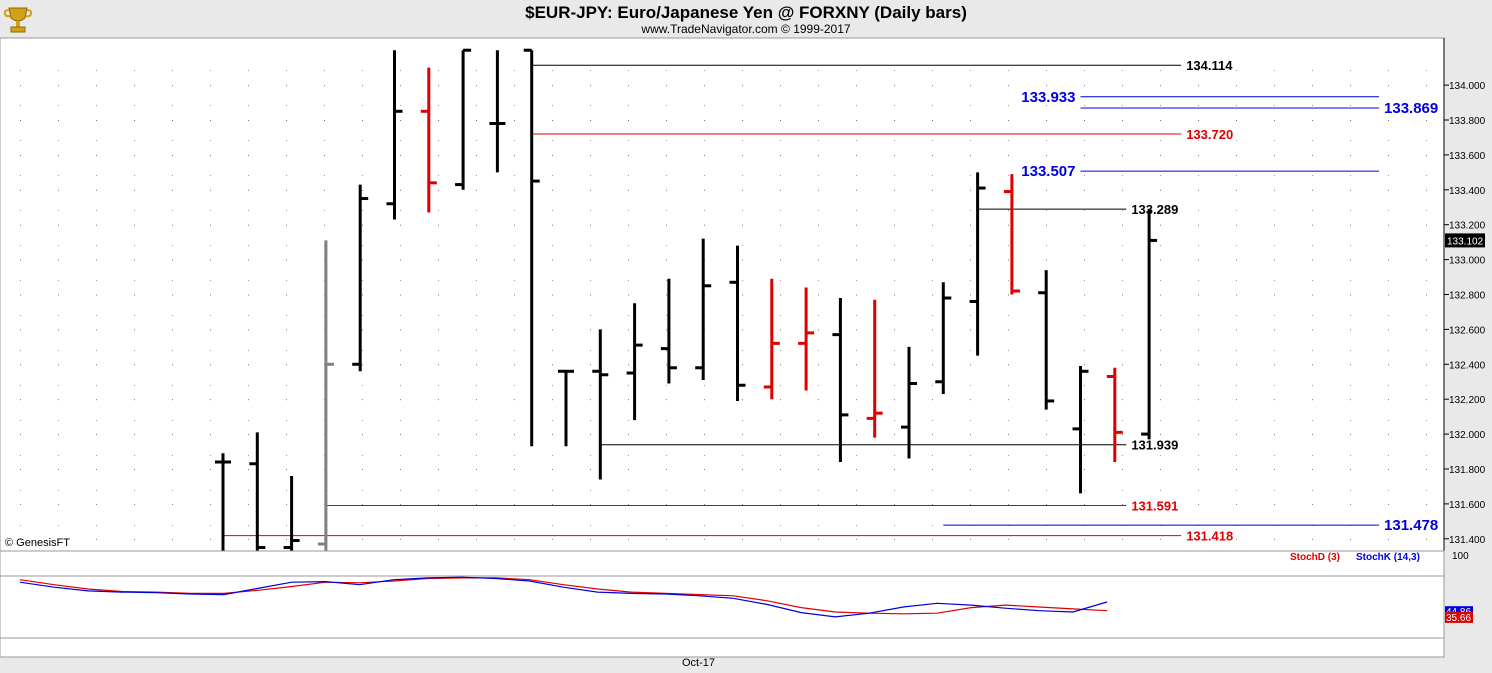 The height and width of the screenshot is (673, 1492). What do you see at coordinates (1467, 191) in the screenshot?
I see `y-tick-label: 133.400` at bounding box center [1467, 191].